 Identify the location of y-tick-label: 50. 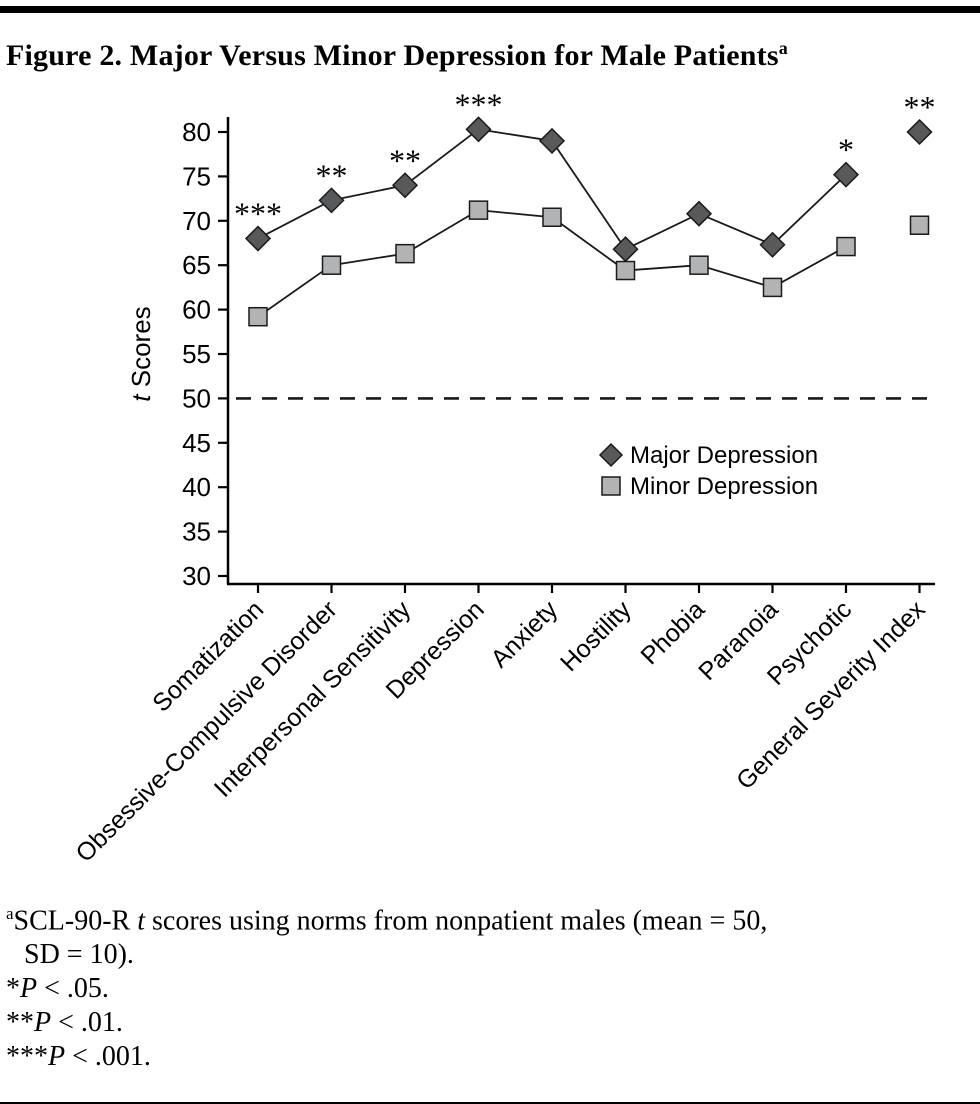
(196, 398).